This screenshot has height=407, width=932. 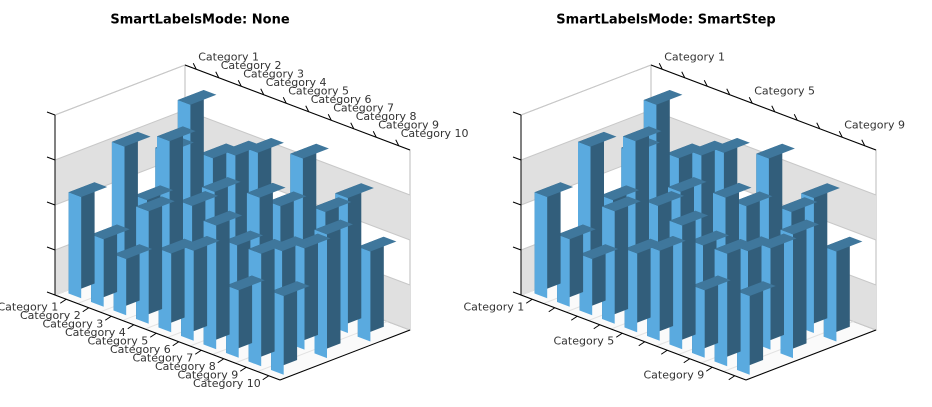 What do you see at coordinates (227, 383) in the screenshot?
I see `x-tick-label: Category 10` at bounding box center [227, 383].